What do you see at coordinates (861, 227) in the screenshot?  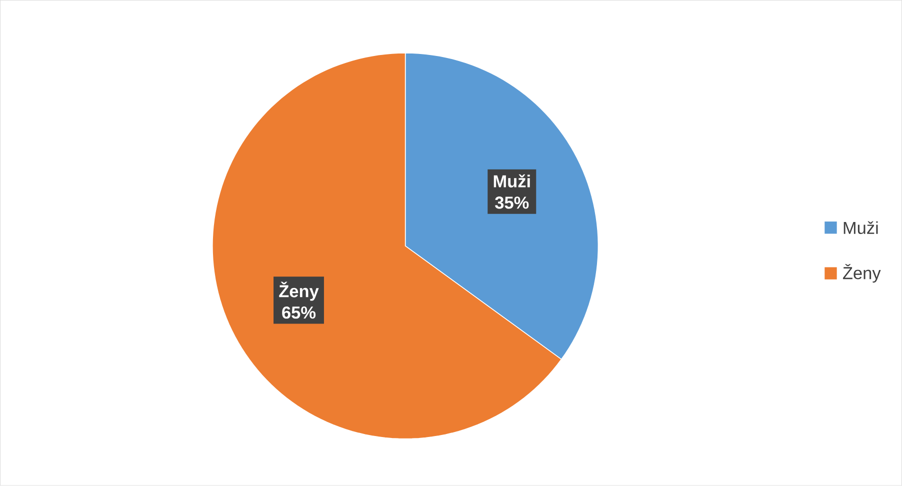 I see `legend-label: Muži` at bounding box center [861, 227].